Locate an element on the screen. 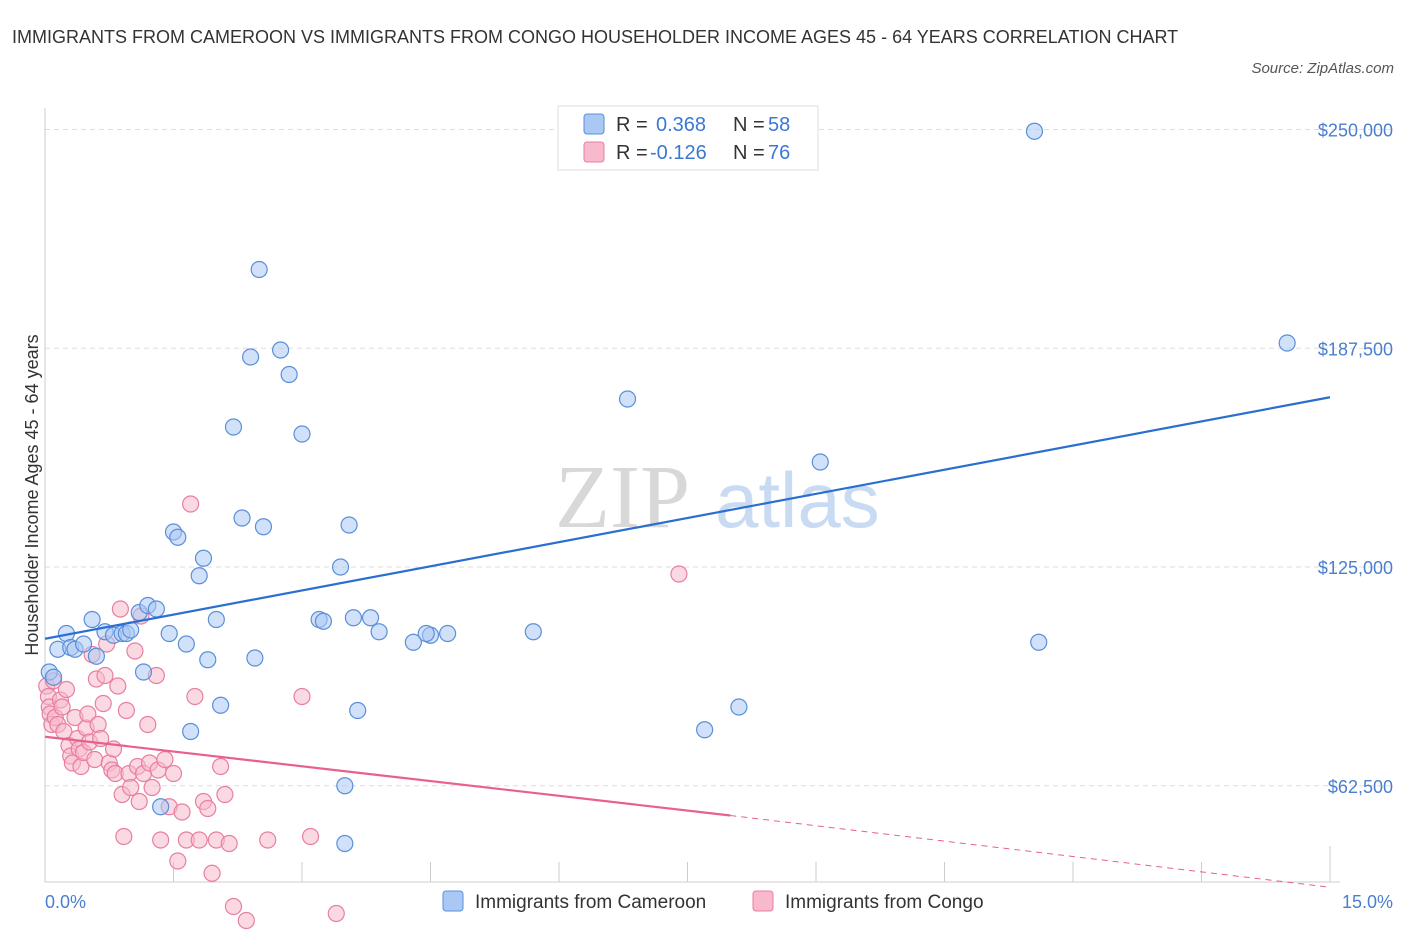 The height and width of the screenshot is (930, 1406). legend-bottom-label-cameroon: Immigrants from Cameroon is located at coordinates (590, 902).